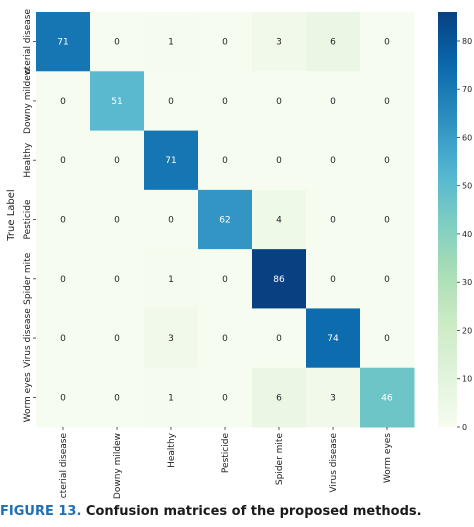 The image size is (474, 527). What do you see at coordinates (172, 450) in the screenshot?
I see `x-tick-label-2: Healthy` at bounding box center [172, 450].